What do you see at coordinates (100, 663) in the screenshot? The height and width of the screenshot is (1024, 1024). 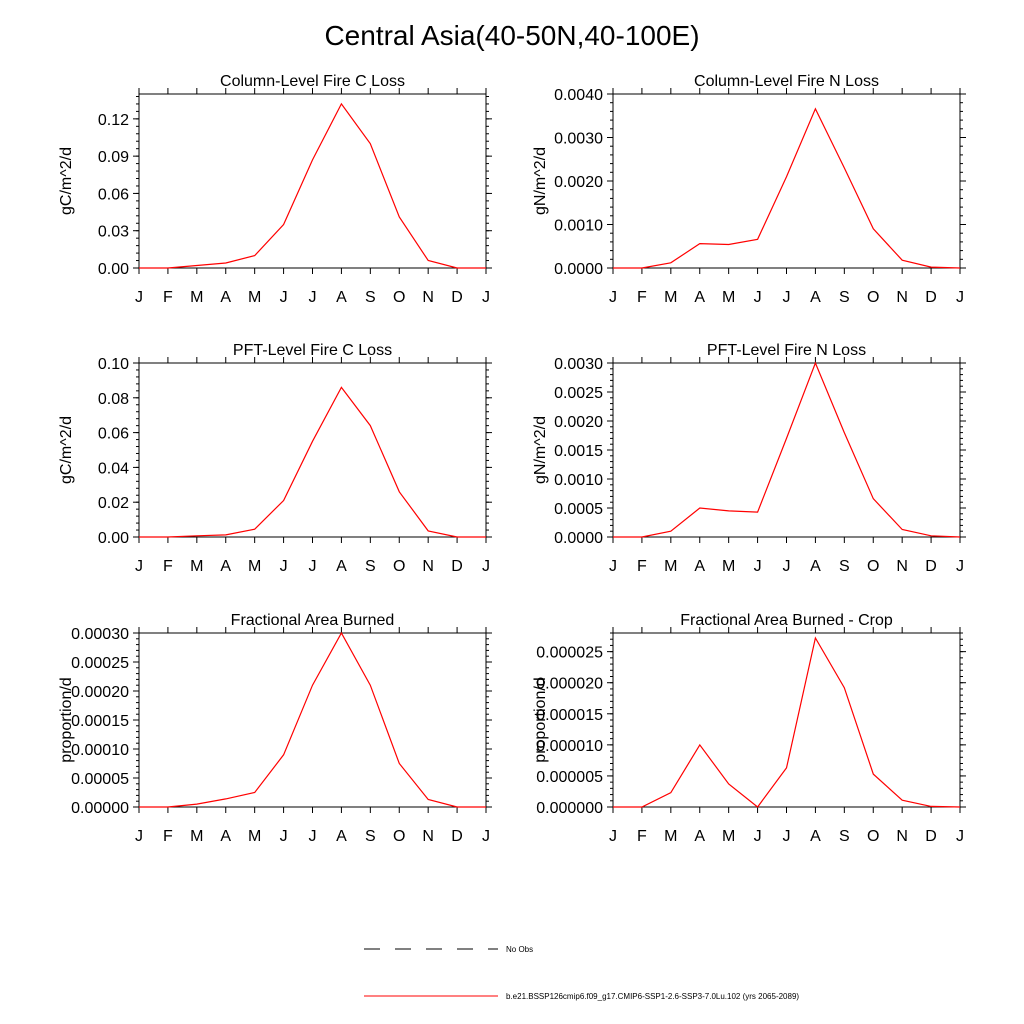 I see `y-tick-label: 0.00025` at bounding box center [100, 663].